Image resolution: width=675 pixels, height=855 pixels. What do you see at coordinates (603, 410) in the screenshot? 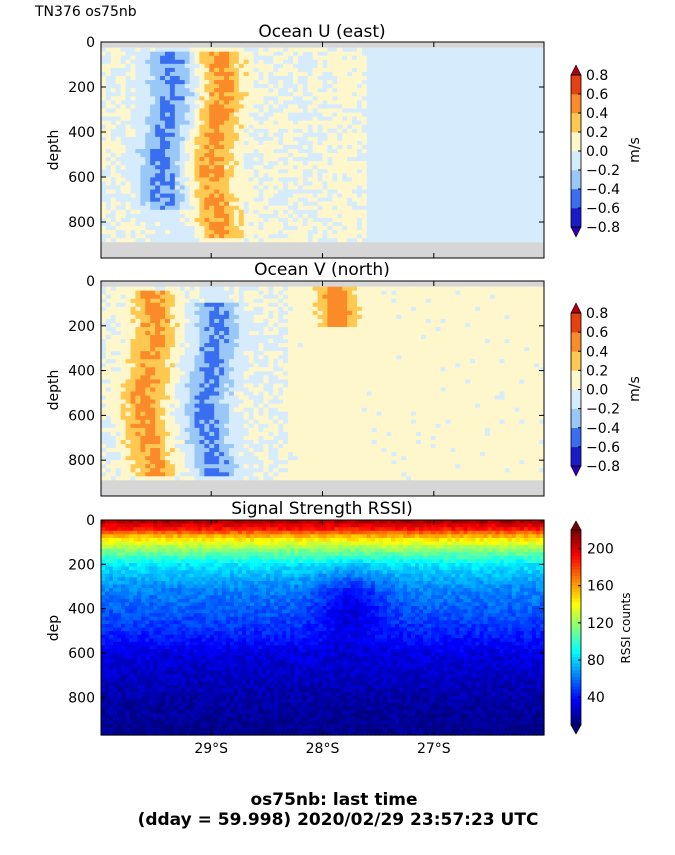
I see `colorbar-tick-v-3: −0.2` at bounding box center [603, 410].